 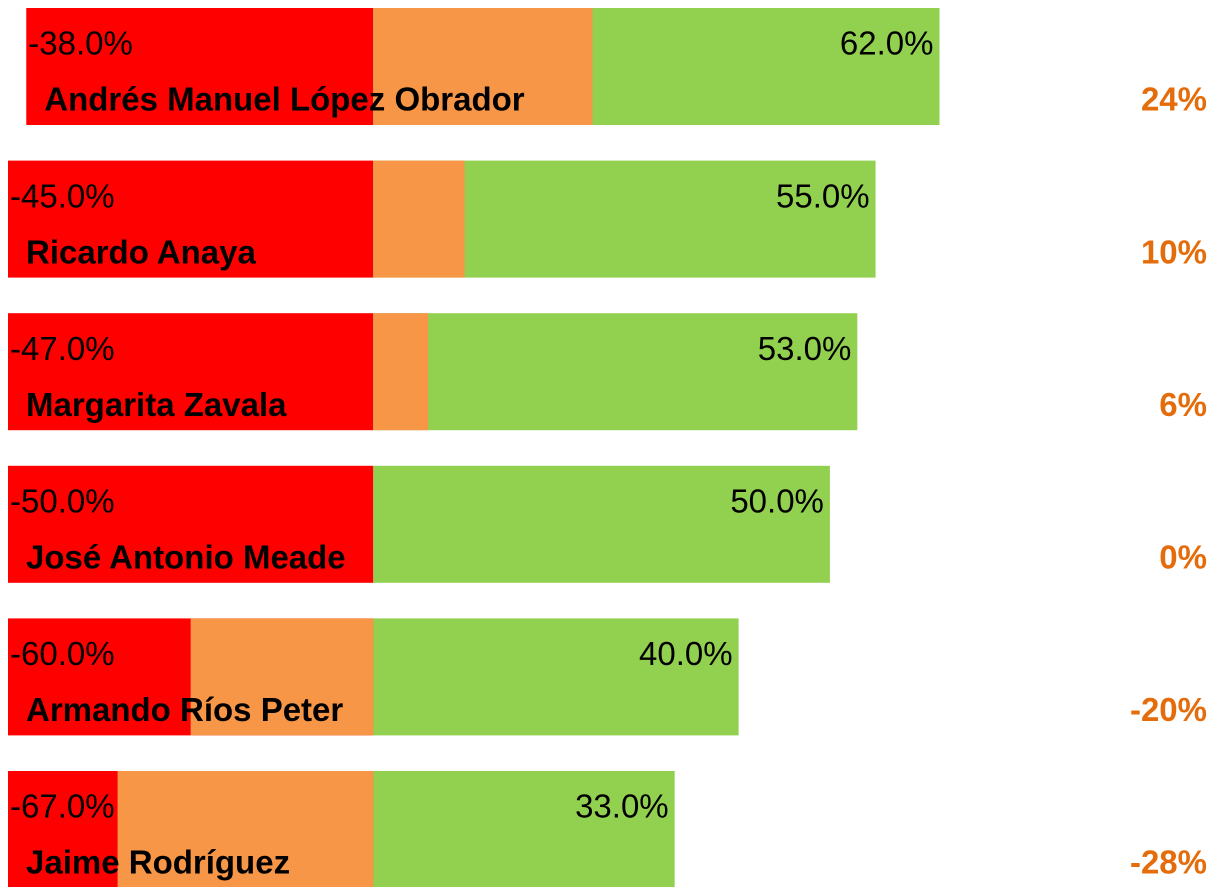 What do you see at coordinates (62, 501) in the screenshot?
I see `negative-label: -50.0%` at bounding box center [62, 501].